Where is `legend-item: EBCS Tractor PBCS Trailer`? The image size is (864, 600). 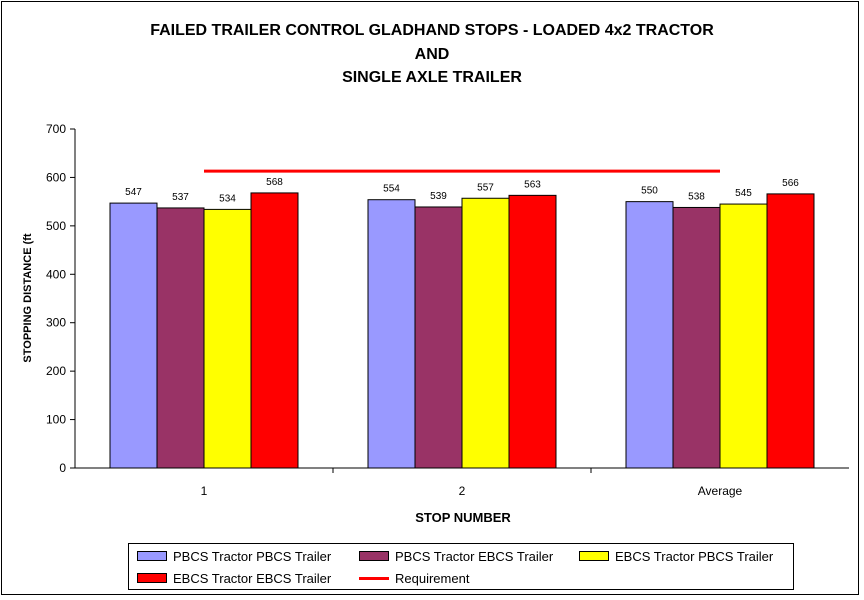
legend-item: EBCS Tractor PBCS Trailer is located at coordinates (676, 556).